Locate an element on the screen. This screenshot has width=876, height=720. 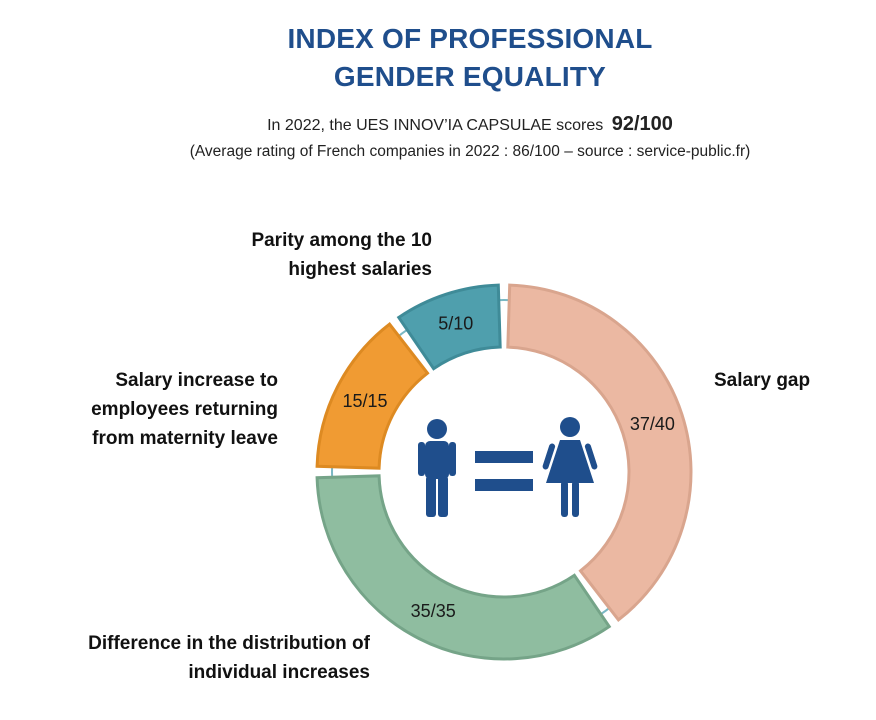
segment-label-line: Salary increase to is located at coordinates (196, 380).